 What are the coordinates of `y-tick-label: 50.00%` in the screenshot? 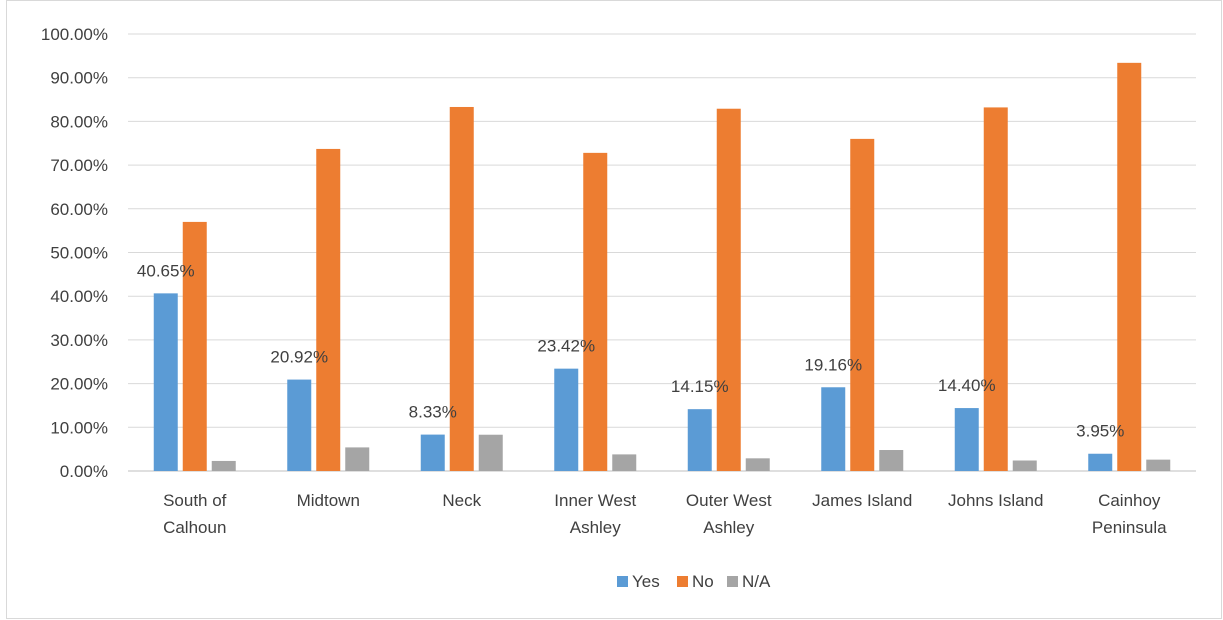 It's located at (79, 253).